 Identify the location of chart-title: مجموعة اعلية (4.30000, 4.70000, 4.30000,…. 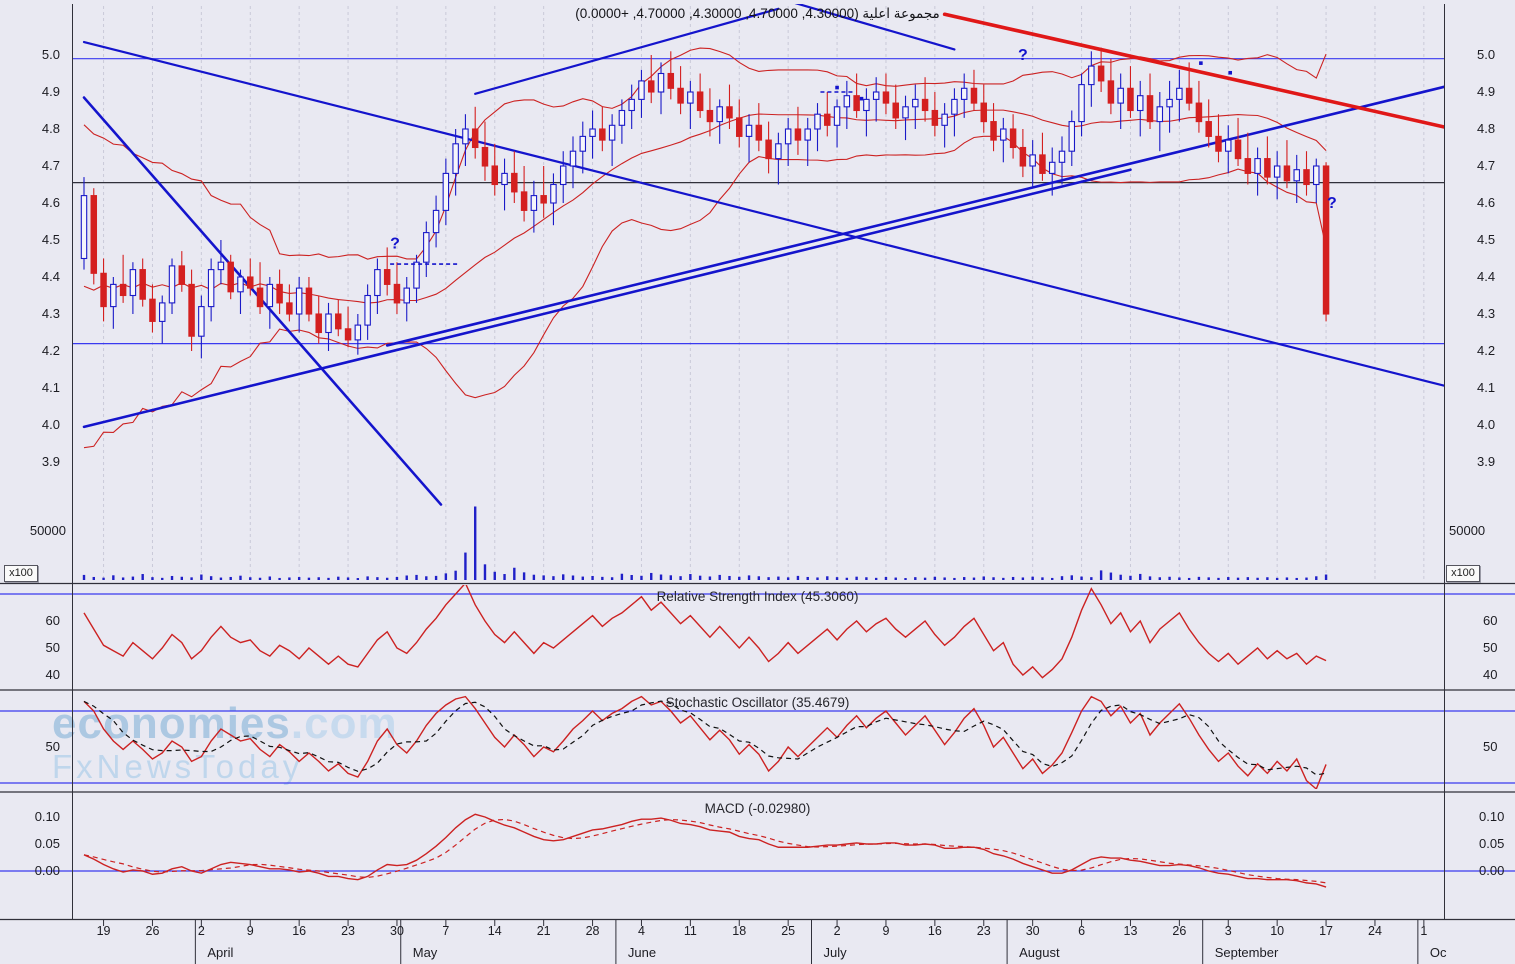
(757, 13).